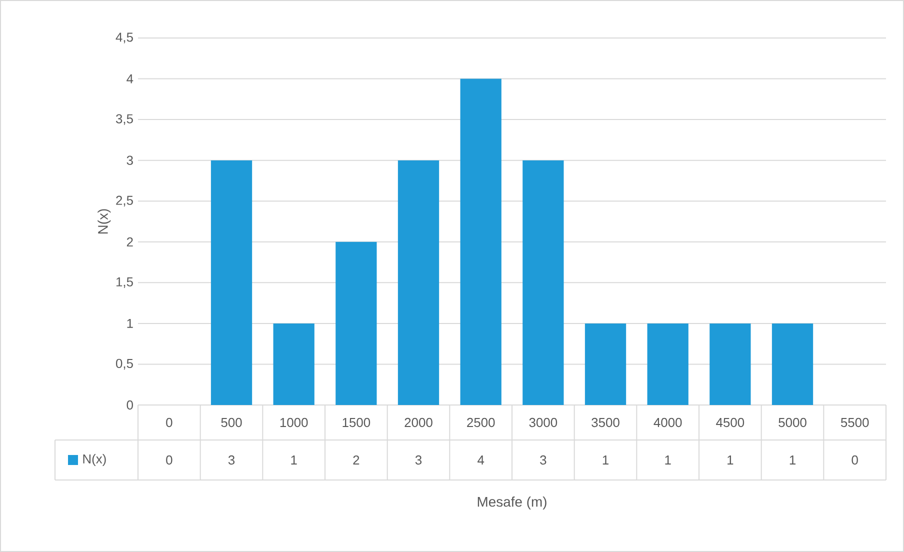 This screenshot has width=904, height=552. What do you see at coordinates (130, 323) in the screenshot?
I see `y-tick-label: 1` at bounding box center [130, 323].